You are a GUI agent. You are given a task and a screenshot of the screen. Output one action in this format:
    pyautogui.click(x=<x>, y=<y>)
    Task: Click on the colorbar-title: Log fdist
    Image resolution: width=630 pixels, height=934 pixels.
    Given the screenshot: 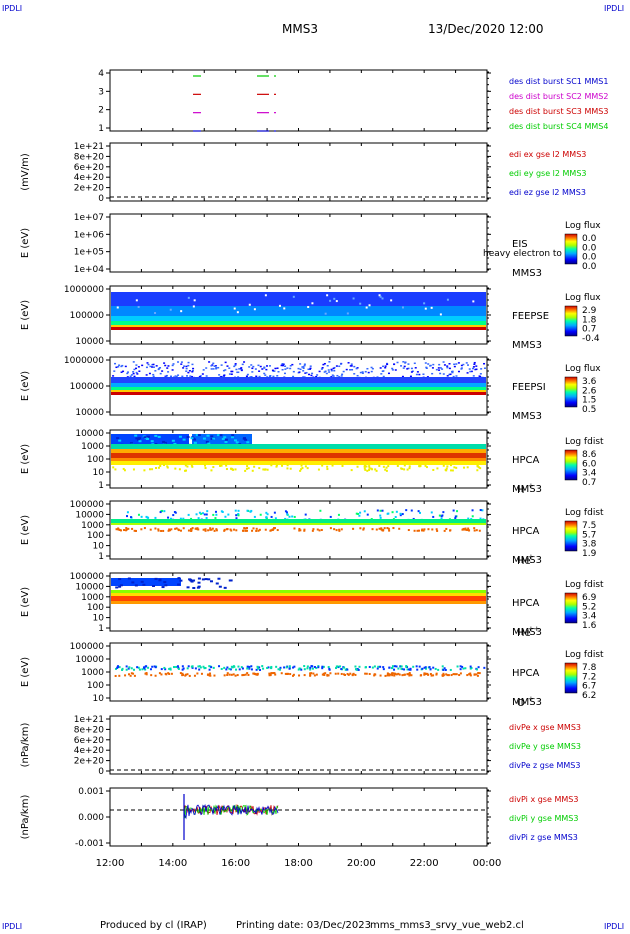 What is the action you would take?
    pyautogui.click(x=584, y=442)
    